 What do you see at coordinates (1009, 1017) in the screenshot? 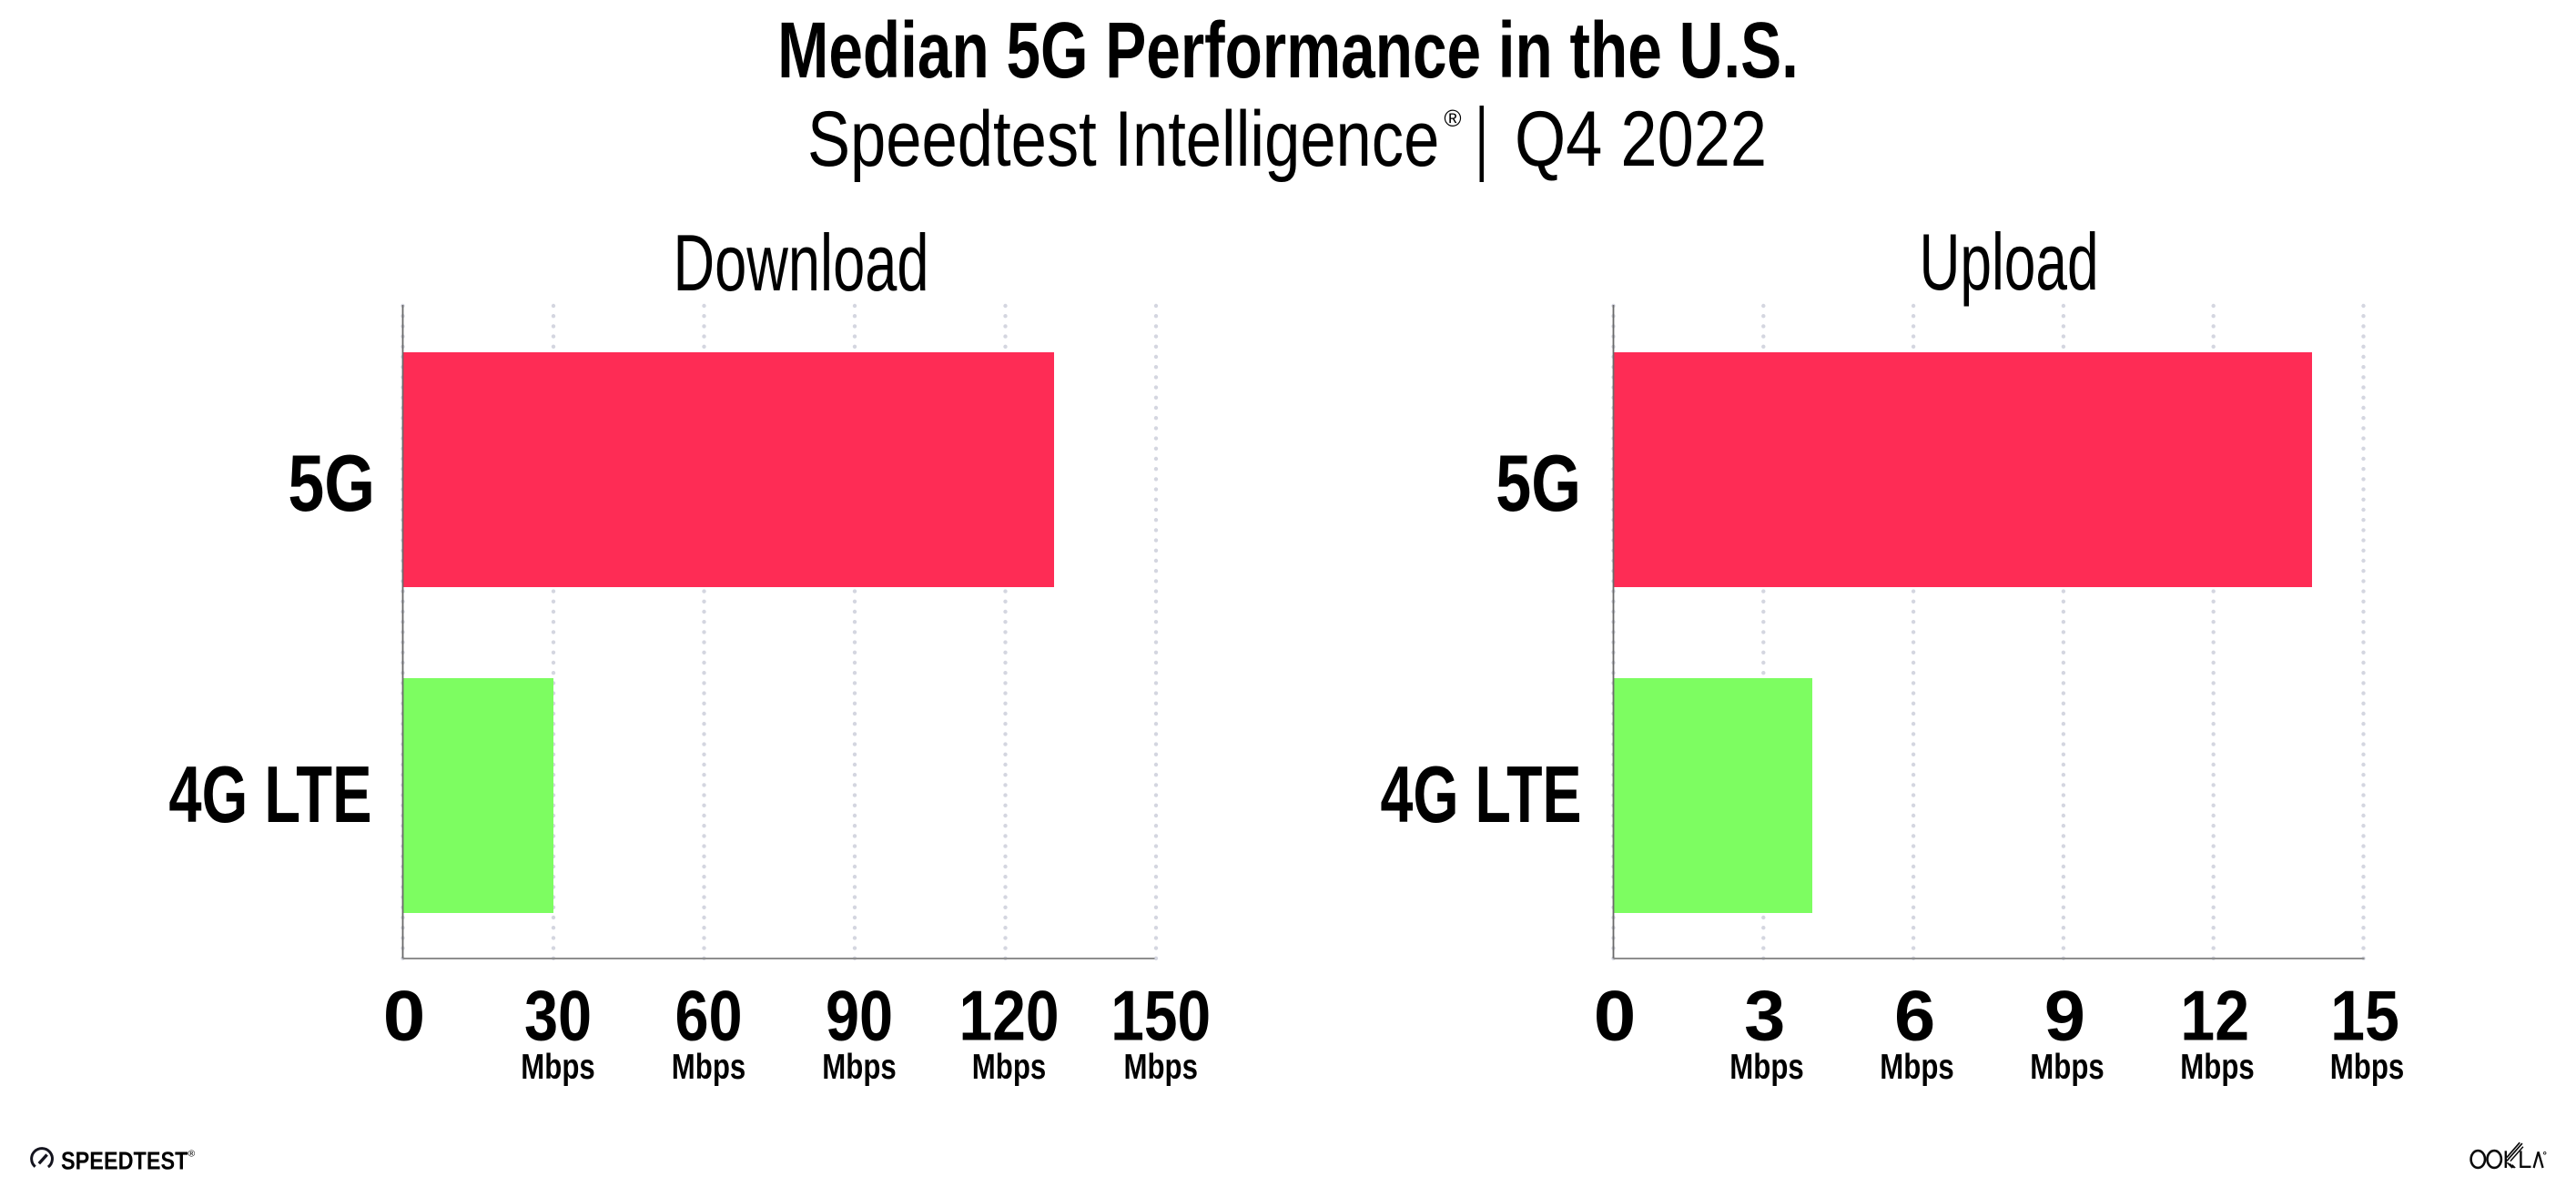
I see `svg-text: 120` at bounding box center [1009, 1017].